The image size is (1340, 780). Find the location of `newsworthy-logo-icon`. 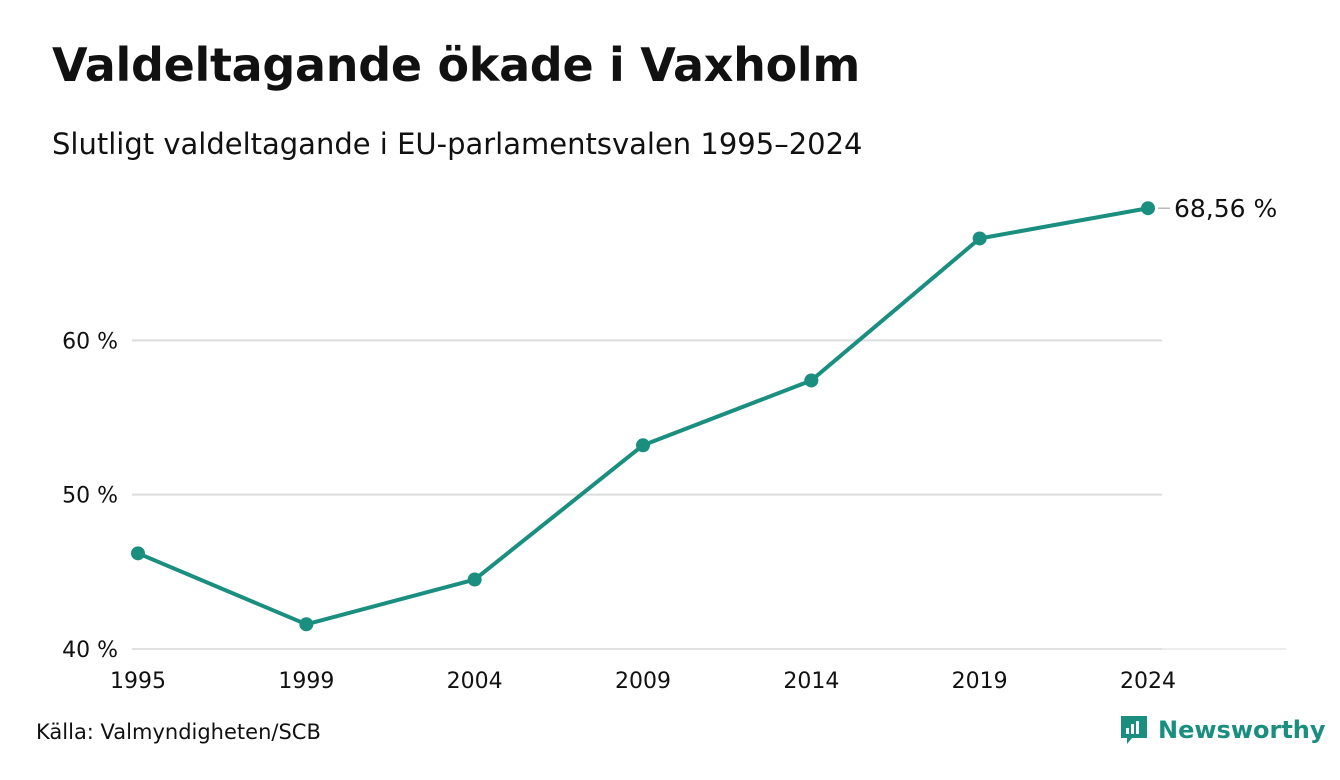

newsworthy-logo-icon is located at coordinates (1134, 730).